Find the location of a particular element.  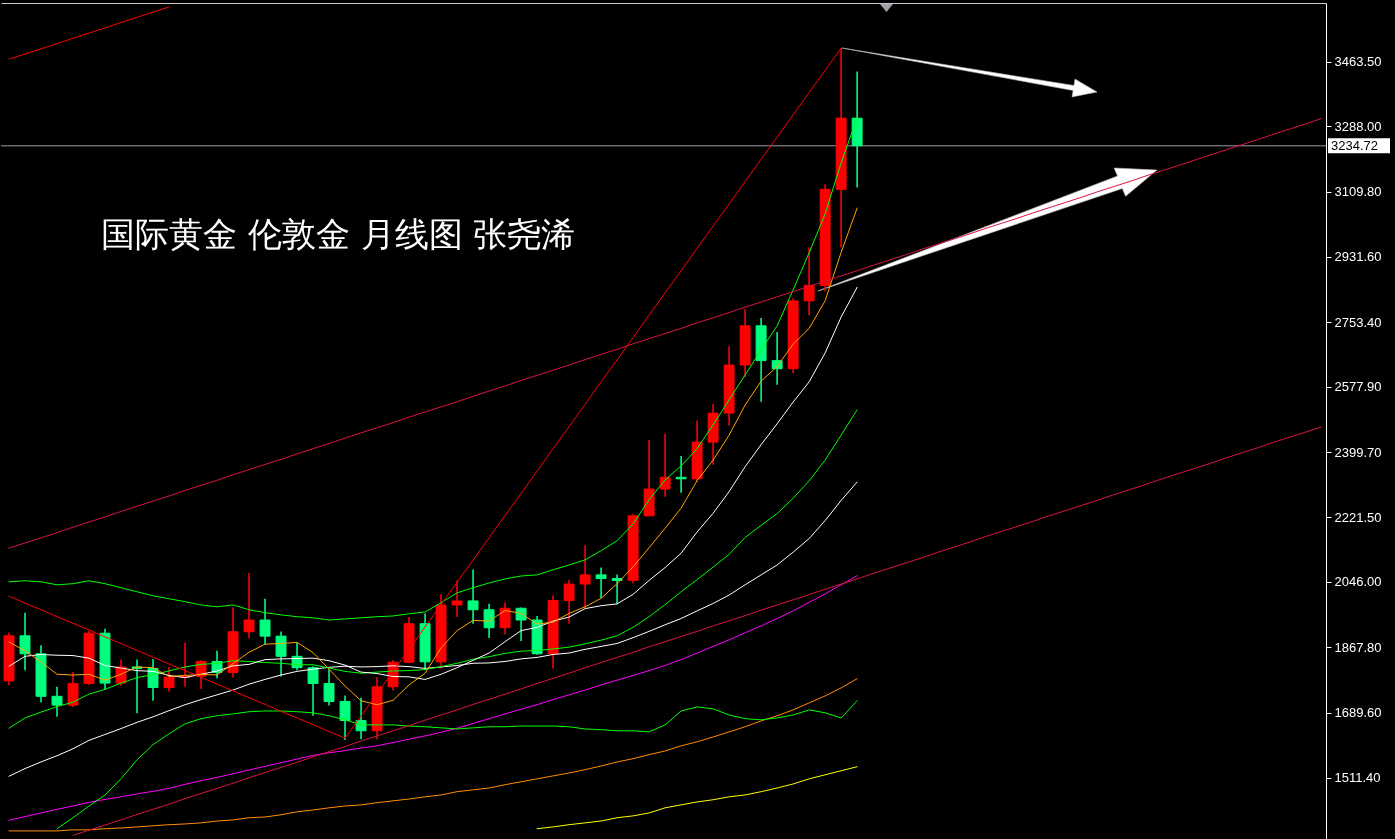

text: 国际黄金 伦敦金 月线图 张尧浠 is located at coordinates (338, 234).